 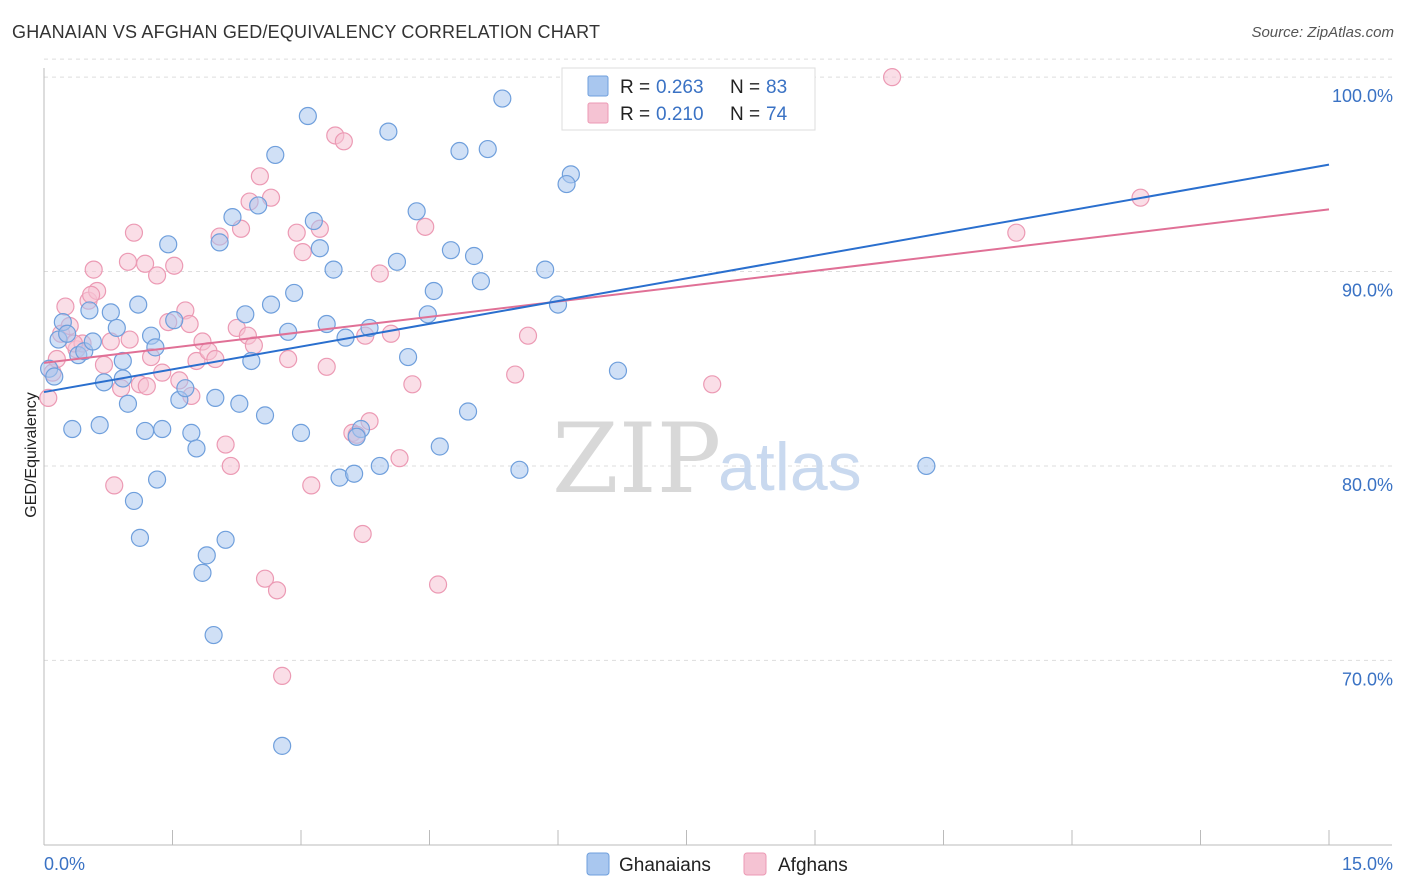 What do you see at coordinates (665, 865) in the screenshot?
I see `bottom-legend-label-ghanaians: Ghanaians` at bounding box center [665, 865].